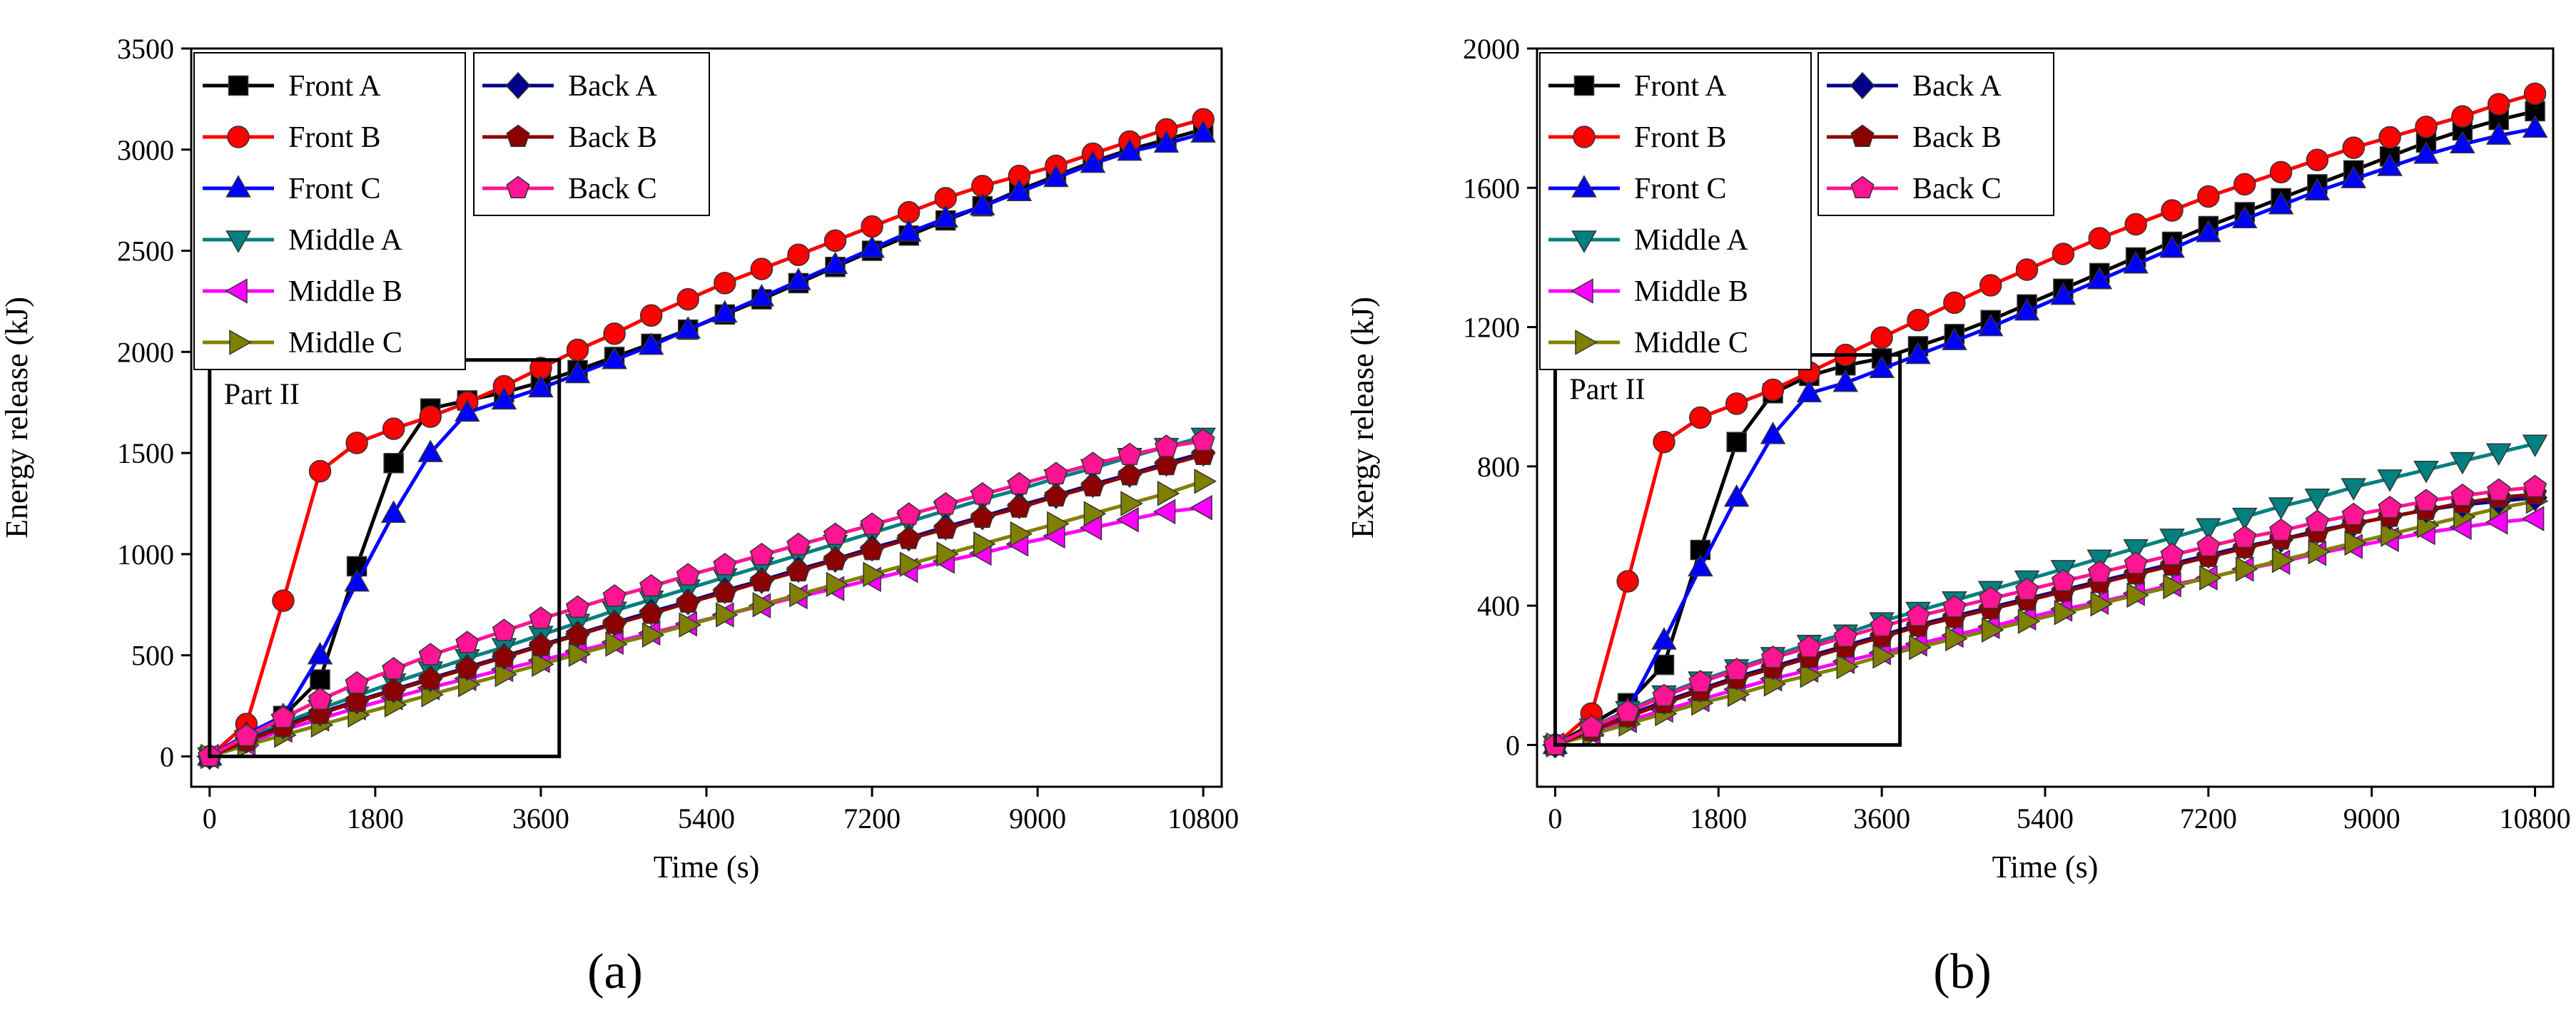 This screenshot has height=1010, width=2576. I want to click on chart-b-x-axis-label: Time (s), so click(2045, 867).